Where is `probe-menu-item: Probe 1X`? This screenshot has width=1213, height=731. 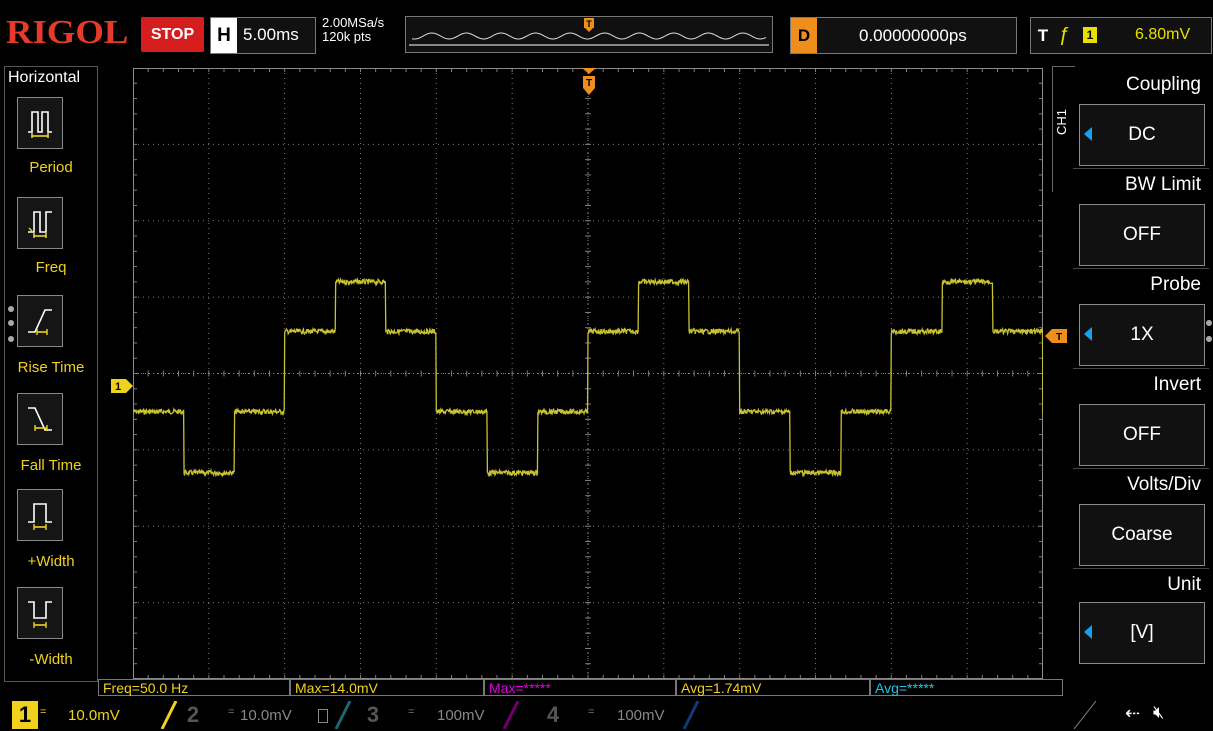 probe-menu-item: Probe 1X is located at coordinates (1141, 319).